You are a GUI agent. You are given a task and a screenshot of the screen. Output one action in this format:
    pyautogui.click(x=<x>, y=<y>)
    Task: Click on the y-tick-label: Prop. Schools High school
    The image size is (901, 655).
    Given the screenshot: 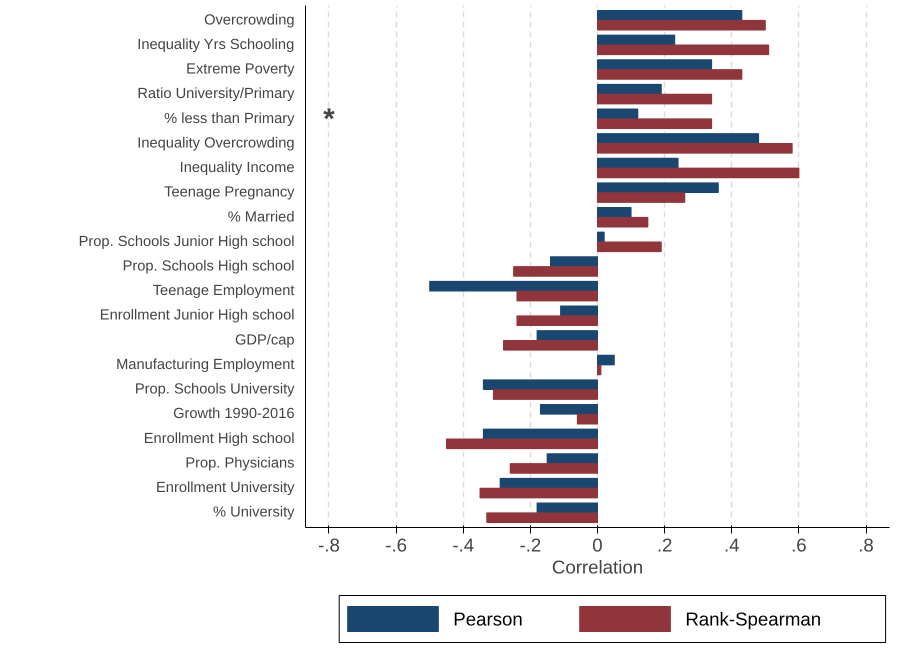 What is the action you would take?
    pyautogui.click(x=208, y=266)
    